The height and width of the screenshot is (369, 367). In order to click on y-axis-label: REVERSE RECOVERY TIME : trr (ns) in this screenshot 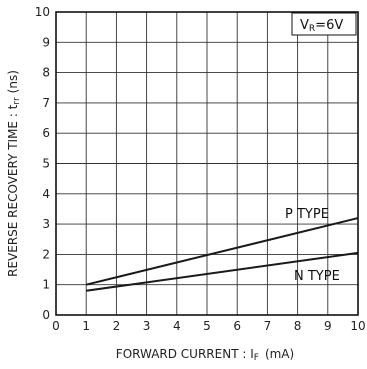, I will do `click(14, 173)`.